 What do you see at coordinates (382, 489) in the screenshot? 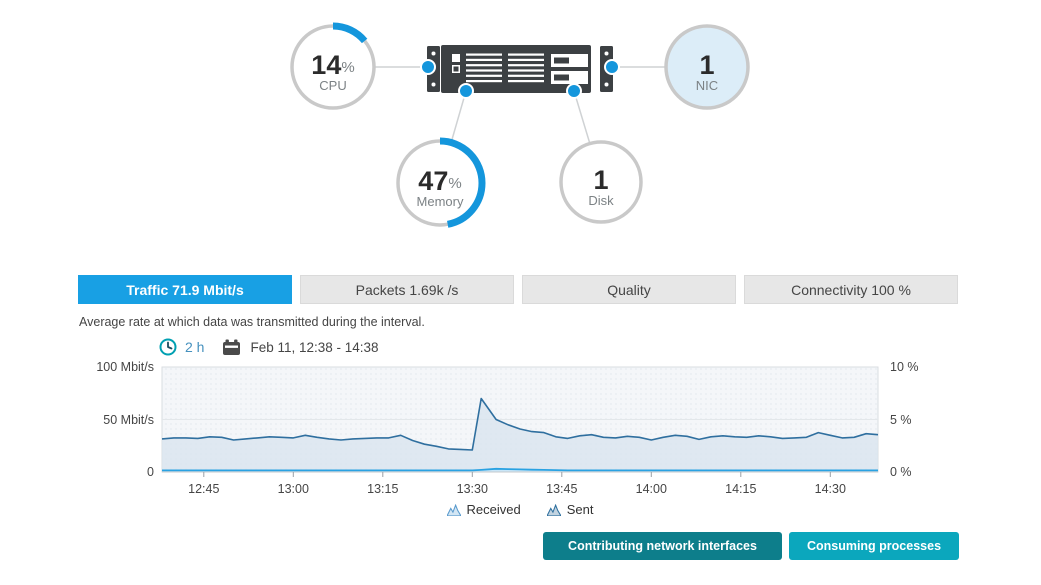
I see `svg-text: 13:15` at bounding box center [382, 489].